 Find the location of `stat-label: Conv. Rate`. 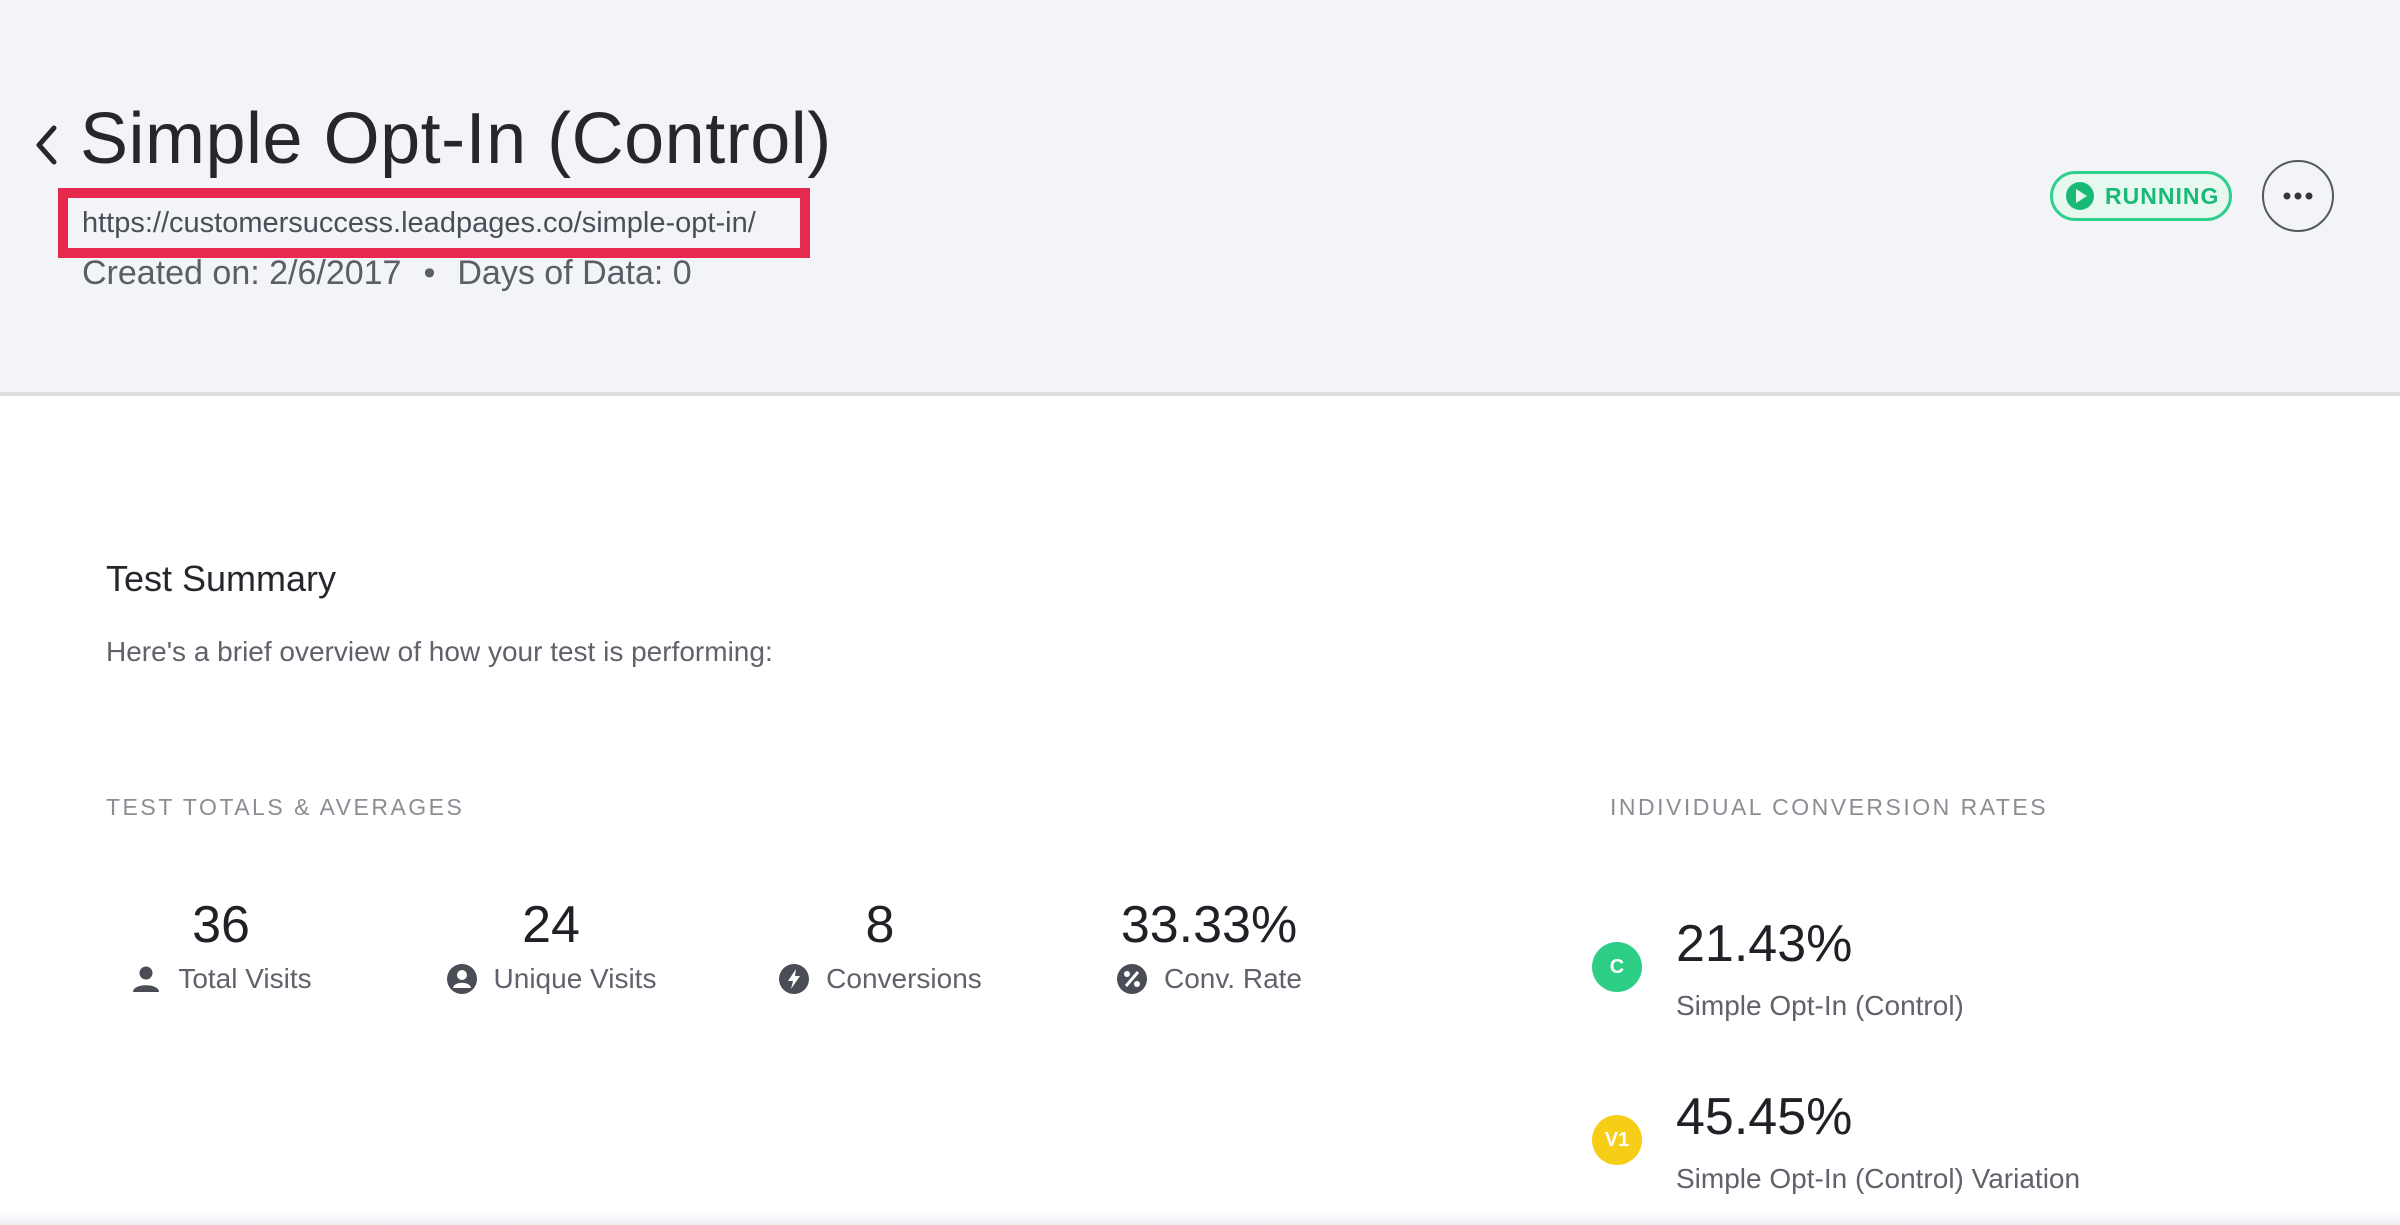

stat-label: Conv. Rate is located at coordinates (1233, 978).